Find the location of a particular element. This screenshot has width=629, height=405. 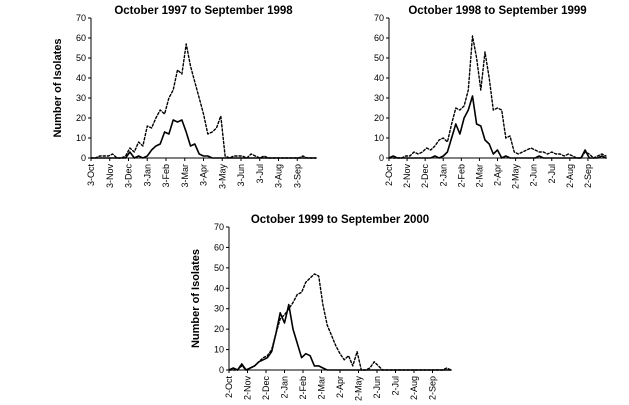

x-tick-label: 3-Jul is located at coordinates (260, 174).